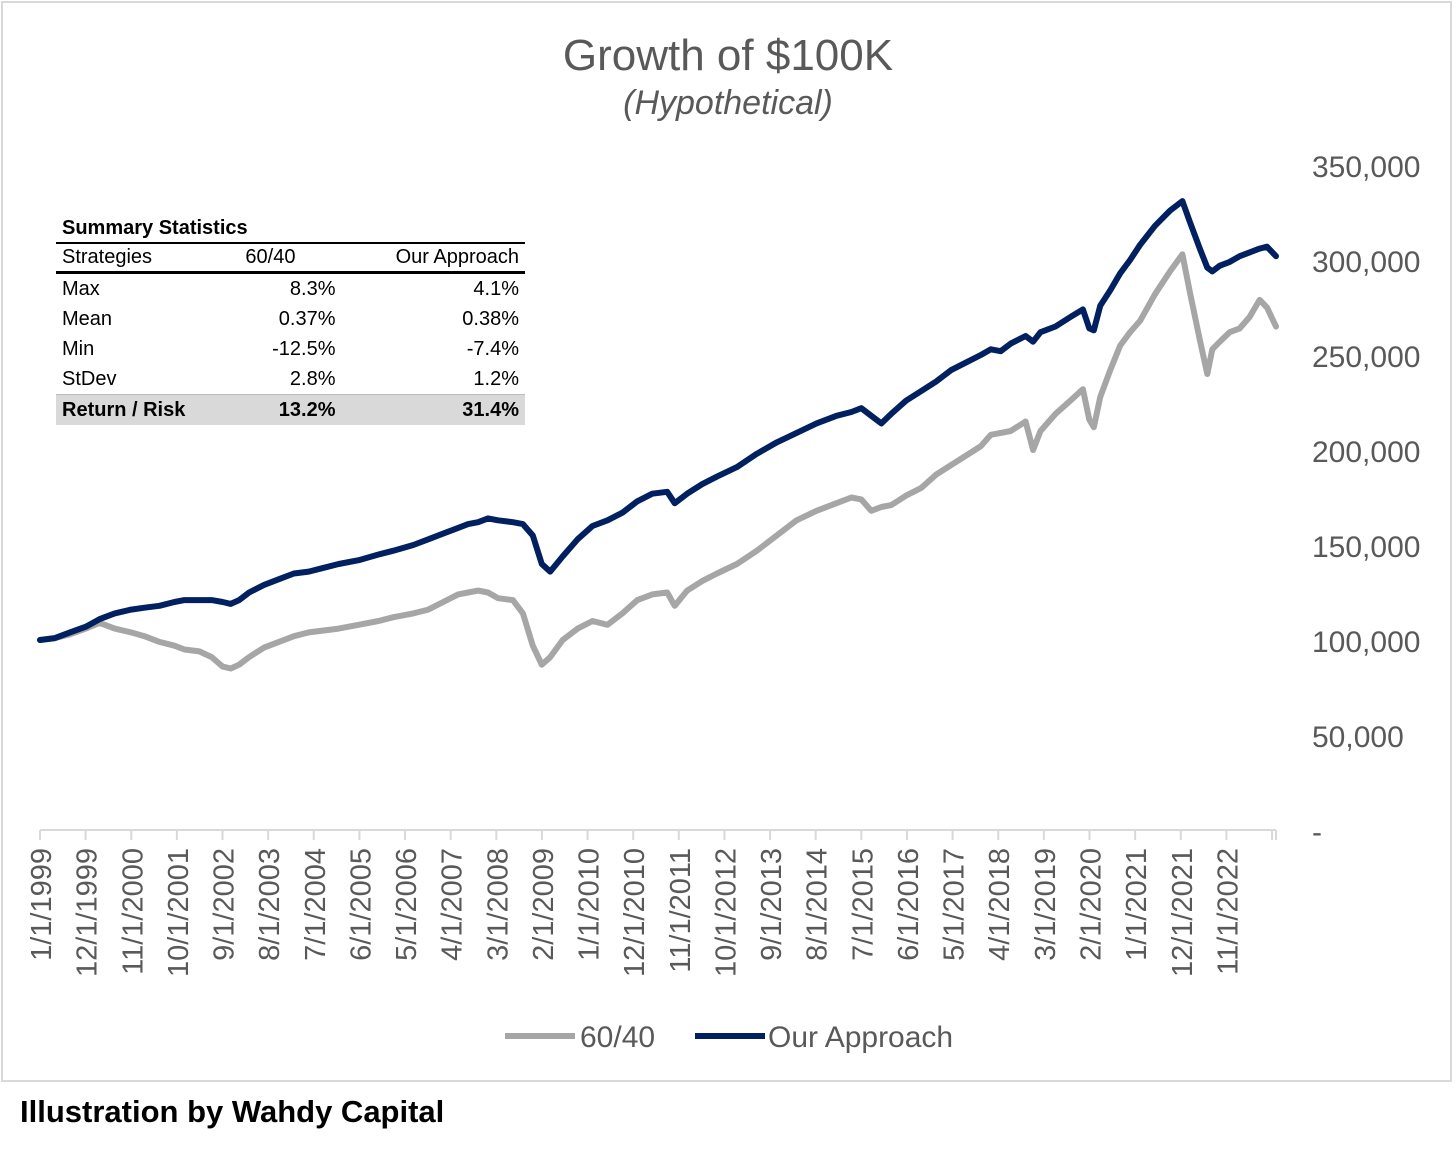  Describe the element at coordinates (772, 904) in the screenshot. I see `x-tick-label: 9/1/2013` at that location.